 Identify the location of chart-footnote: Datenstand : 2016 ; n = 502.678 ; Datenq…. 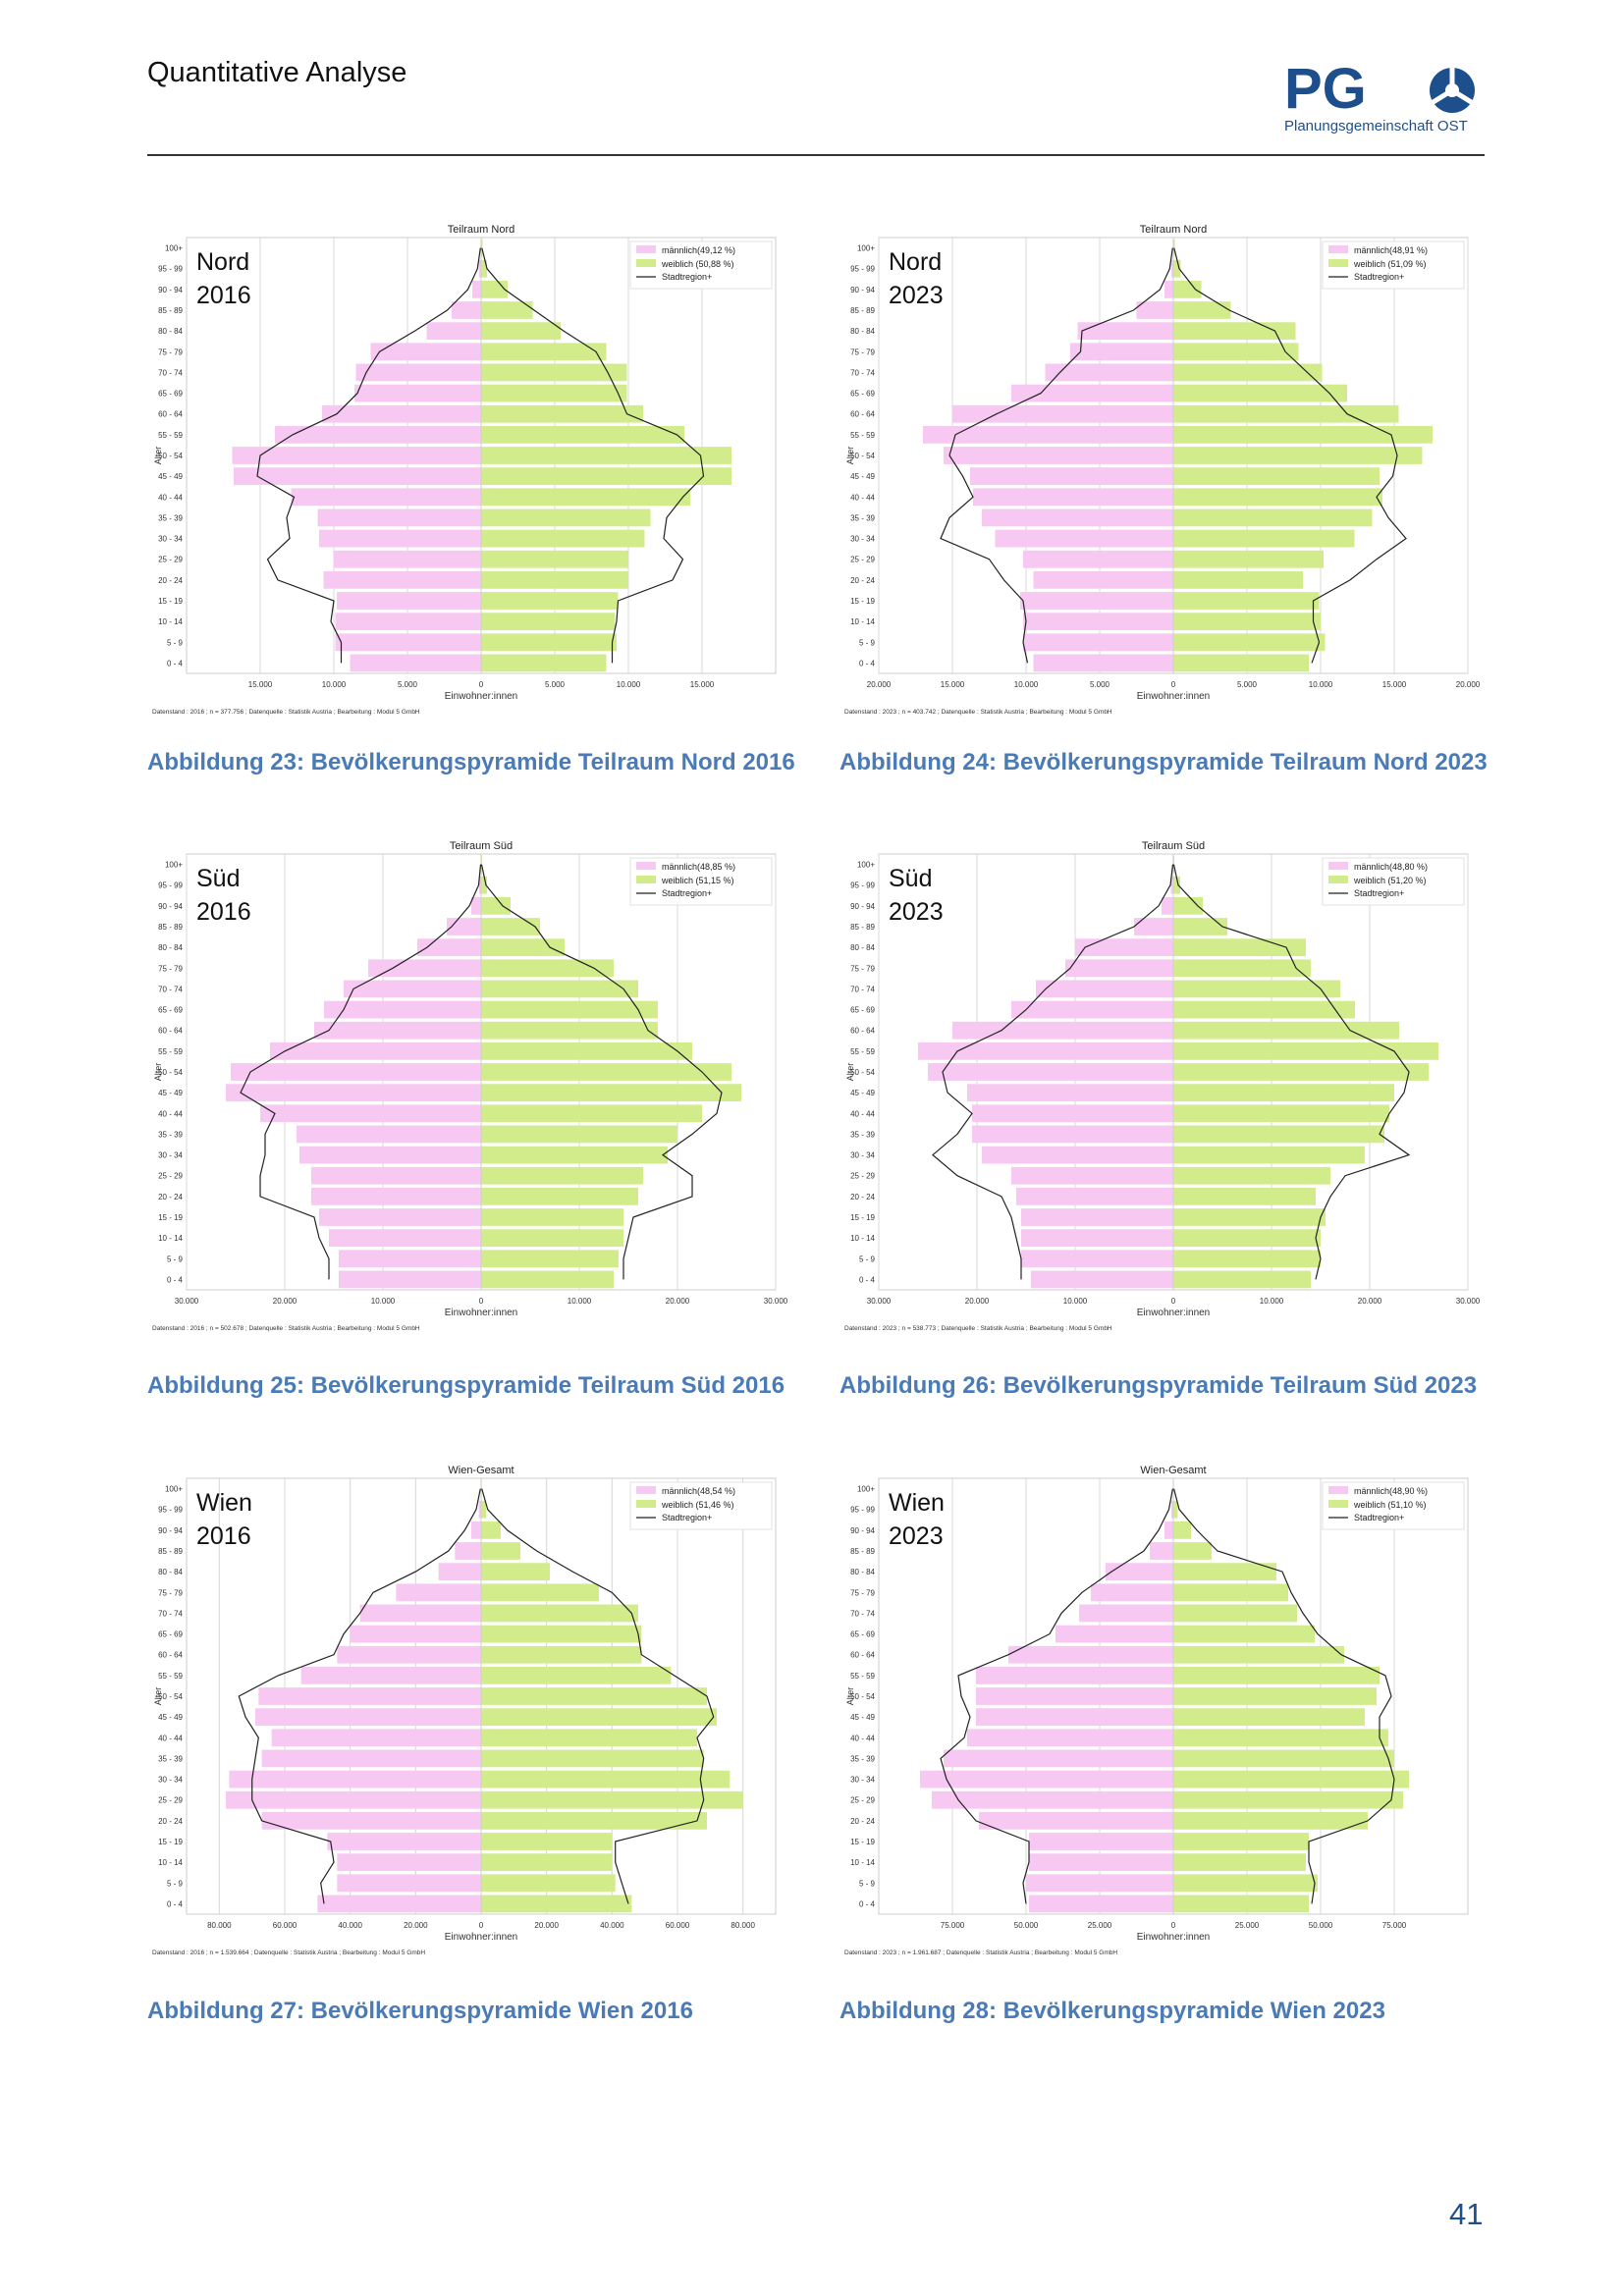
(286, 1329).